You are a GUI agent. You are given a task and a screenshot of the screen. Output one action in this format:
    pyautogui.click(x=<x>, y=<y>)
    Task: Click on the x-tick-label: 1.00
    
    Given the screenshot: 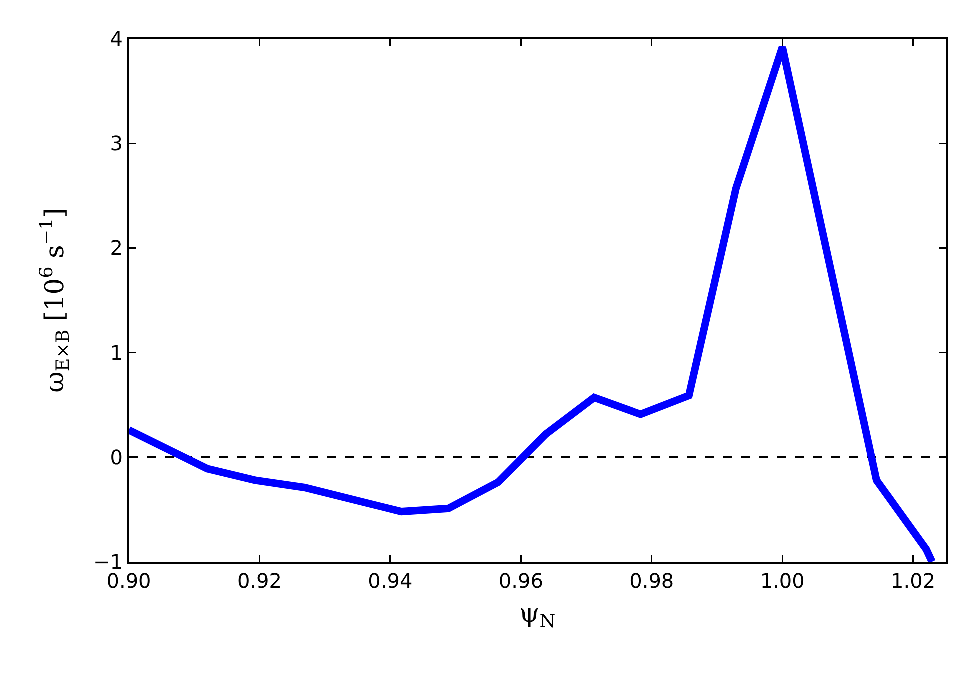 What is the action you would take?
    pyautogui.click(x=782, y=581)
    